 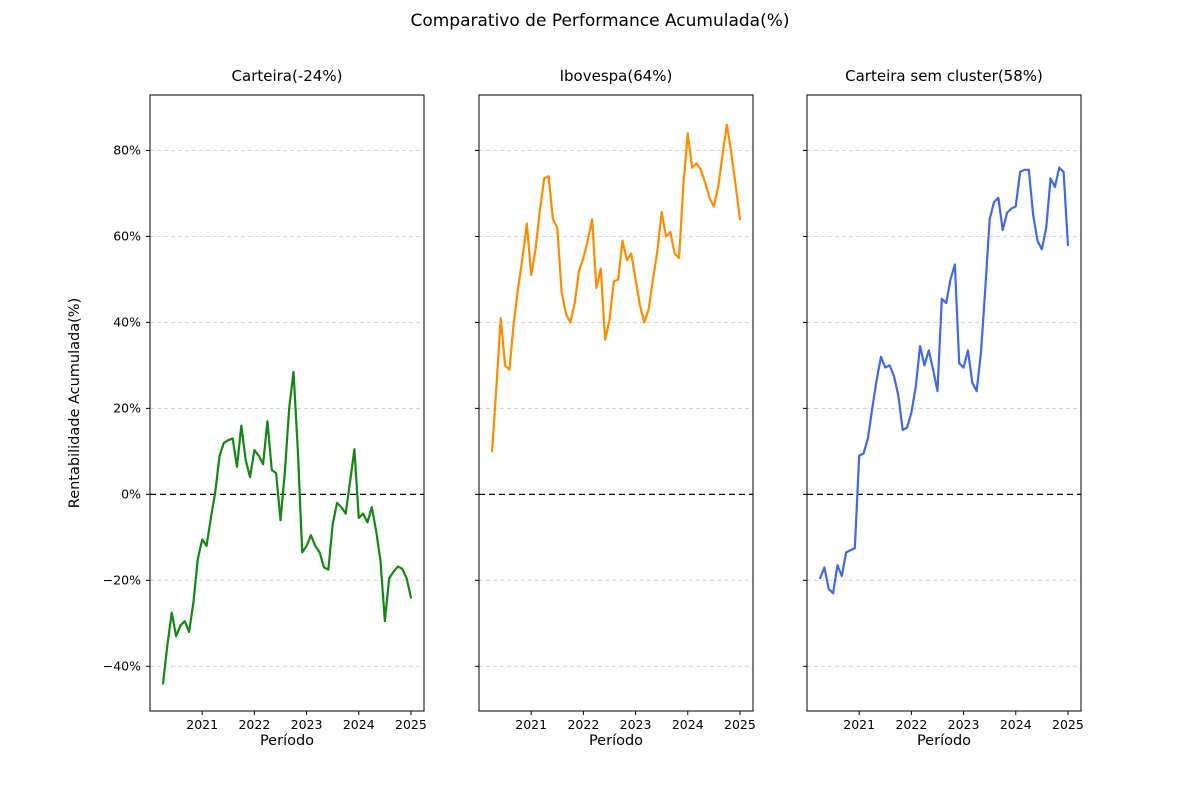 I want to click on x-axis-label-carteira: Período, so click(x=287, y=741).